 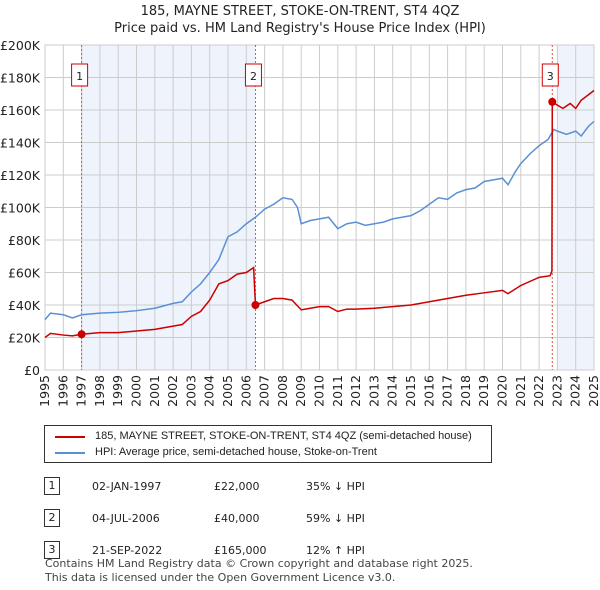 I want to click on sale-hpi-diff: 35% ↓ HPI, so click(x=335, y=486).